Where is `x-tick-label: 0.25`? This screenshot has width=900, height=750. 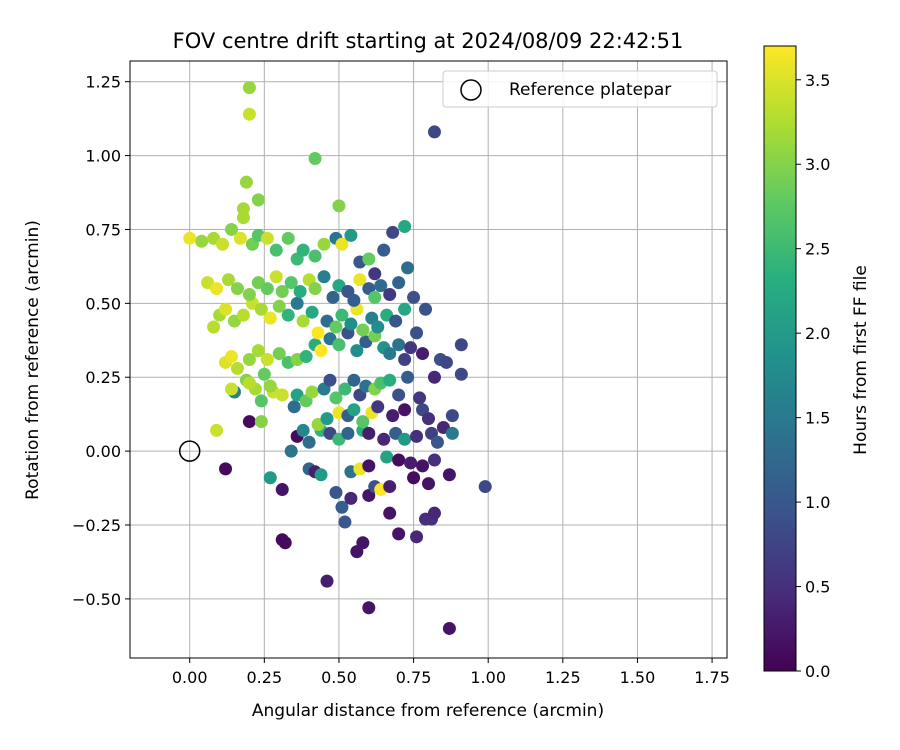 x-tick-label: 0.25 is located at coordinates (265, 677).